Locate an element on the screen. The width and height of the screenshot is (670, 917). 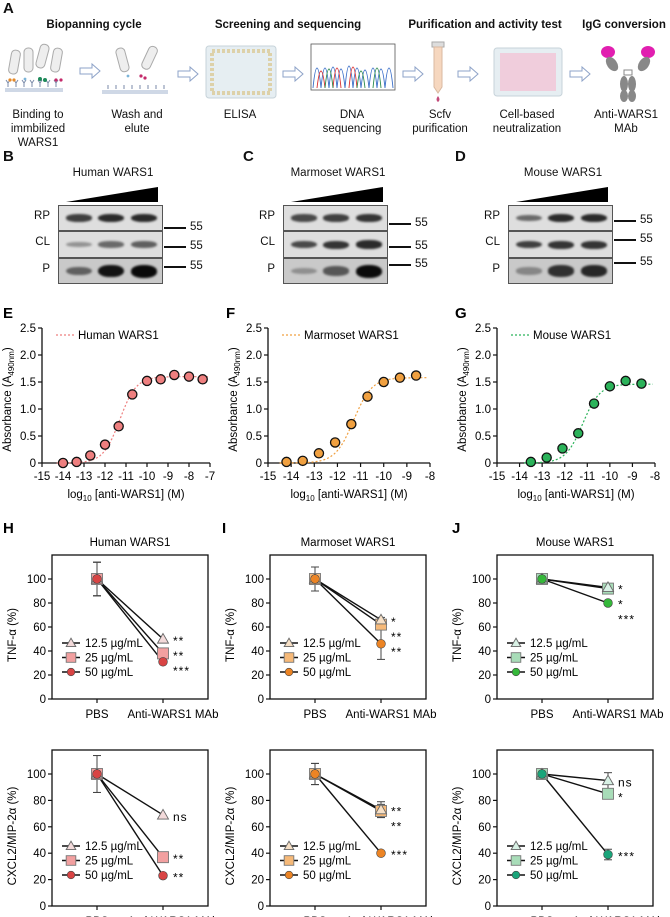
step-caption-binding: Binding to immbilized WARS1 is located at coordinates (38, 129).